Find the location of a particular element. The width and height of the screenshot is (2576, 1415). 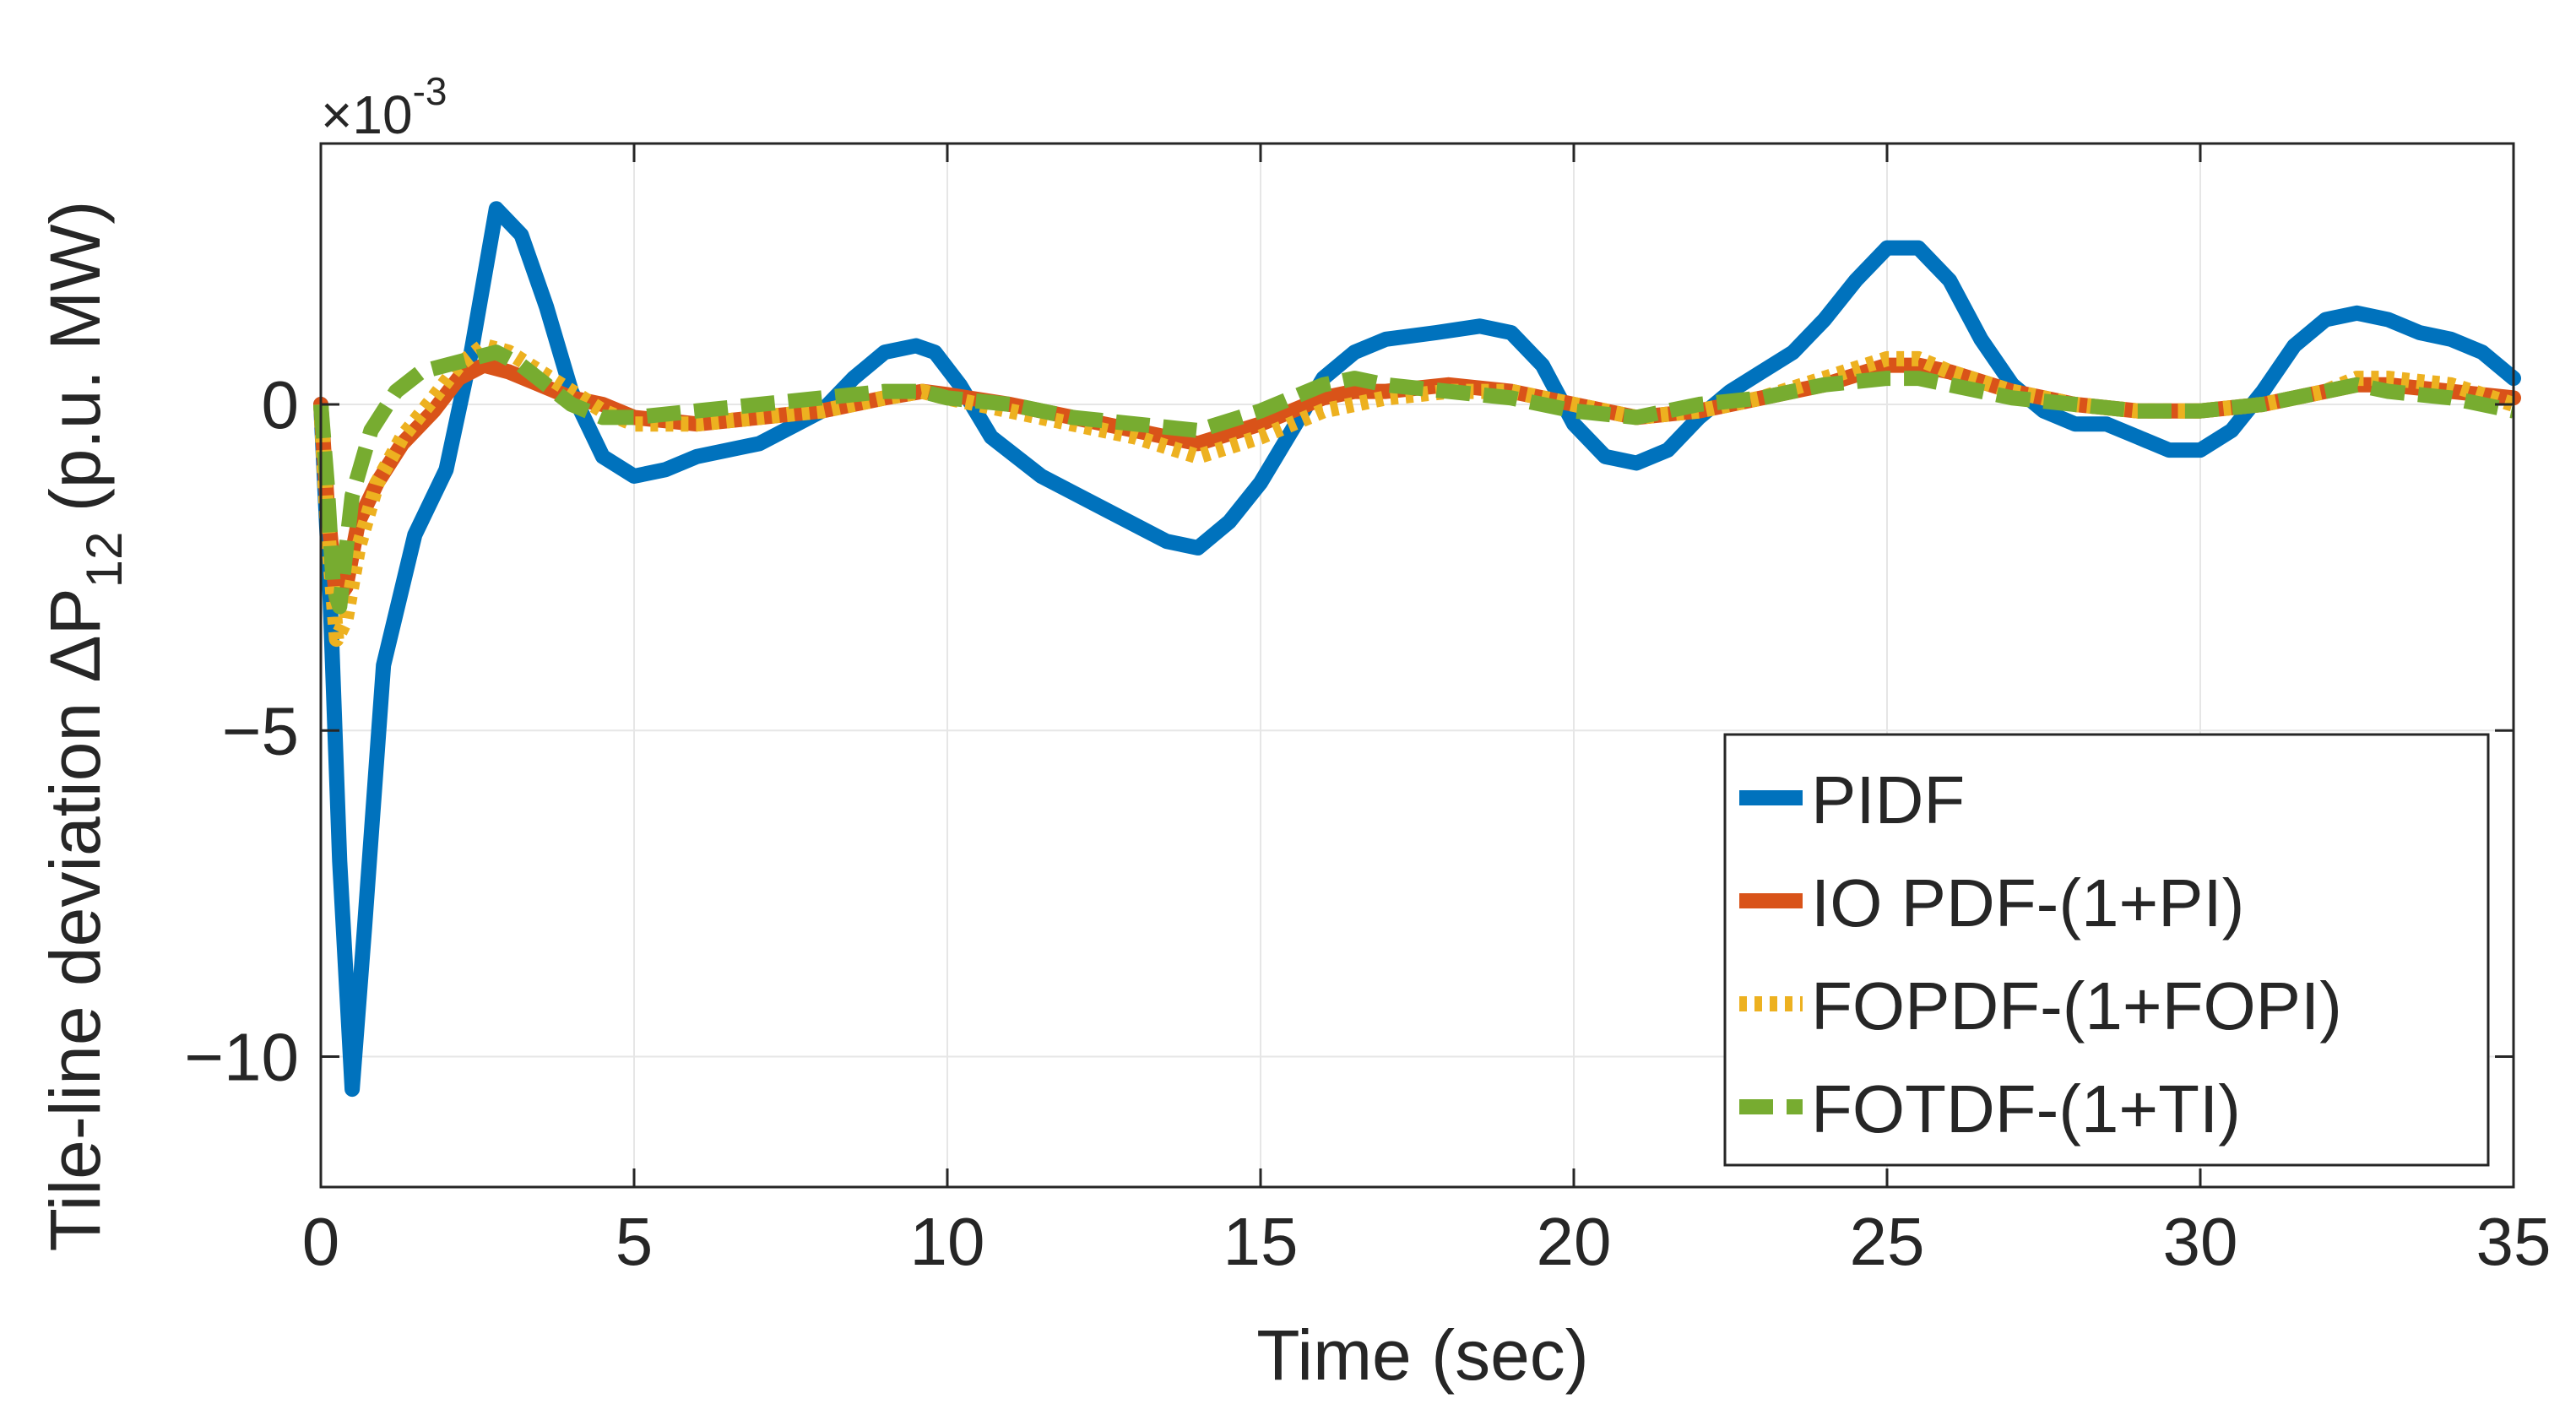

y-multiplier: ×10⁻³ is located at coordinates (384, 107).